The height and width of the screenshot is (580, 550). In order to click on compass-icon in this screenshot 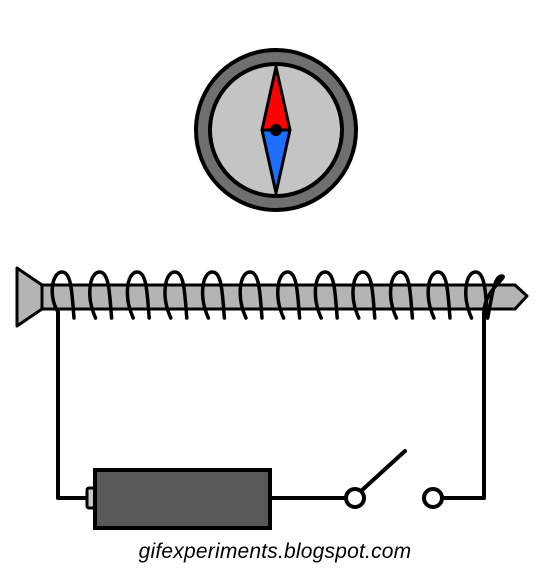, I will do `click(276, 130)`.